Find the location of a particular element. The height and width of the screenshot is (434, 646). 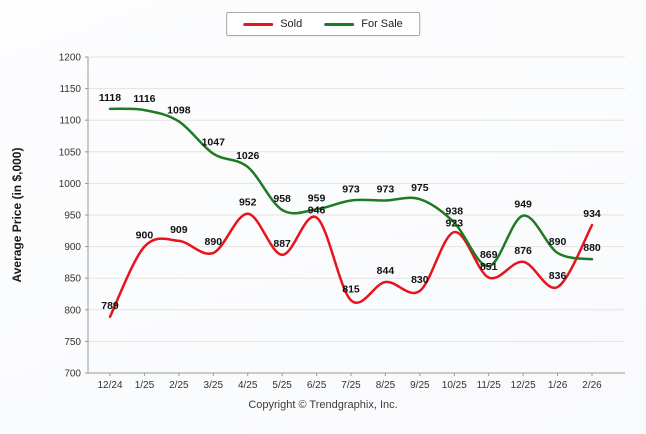

x-tick-label: 3/25 is located at coordinates (214, 385).